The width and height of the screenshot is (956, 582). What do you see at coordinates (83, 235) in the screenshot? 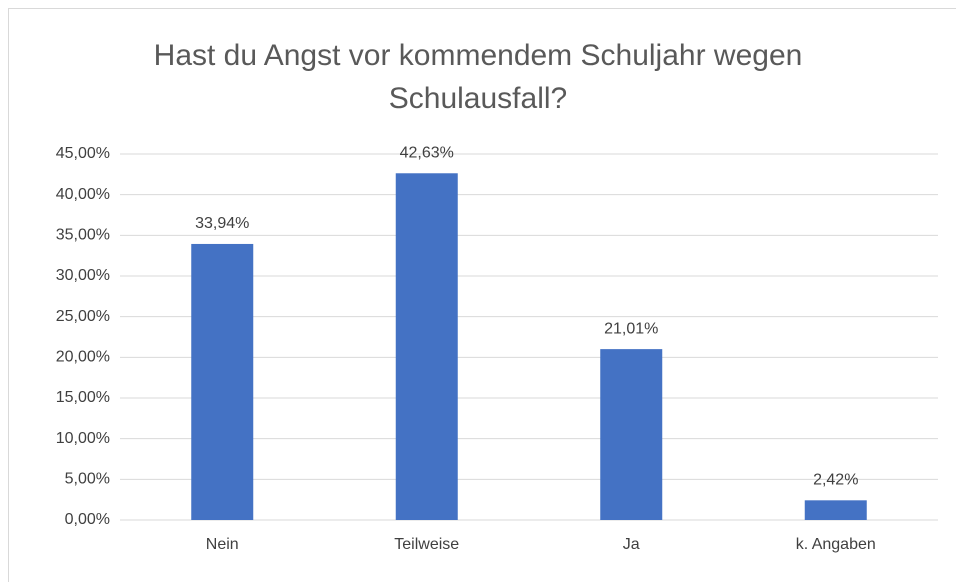
I see `y-tick-label: 35,00%` at bounding box center [83, 235].